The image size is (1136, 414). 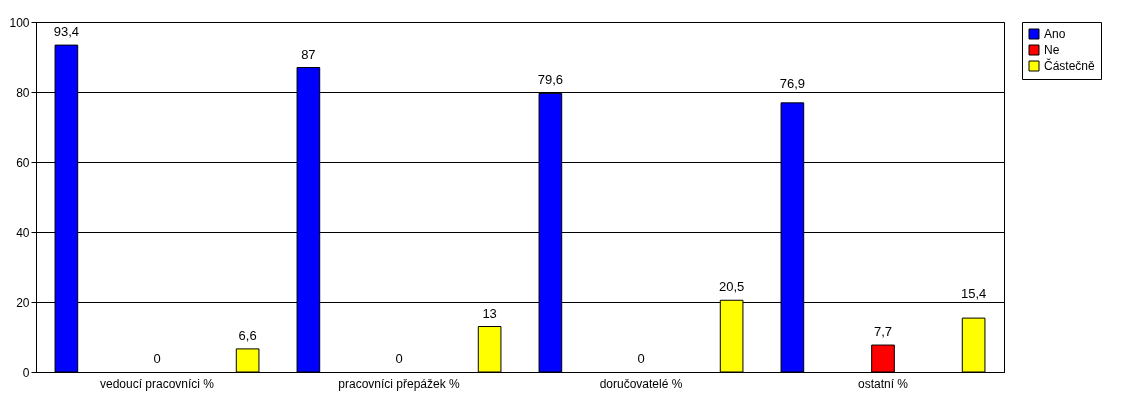 I want to click on legend-label: Ano, so click(x=1055, y=34).